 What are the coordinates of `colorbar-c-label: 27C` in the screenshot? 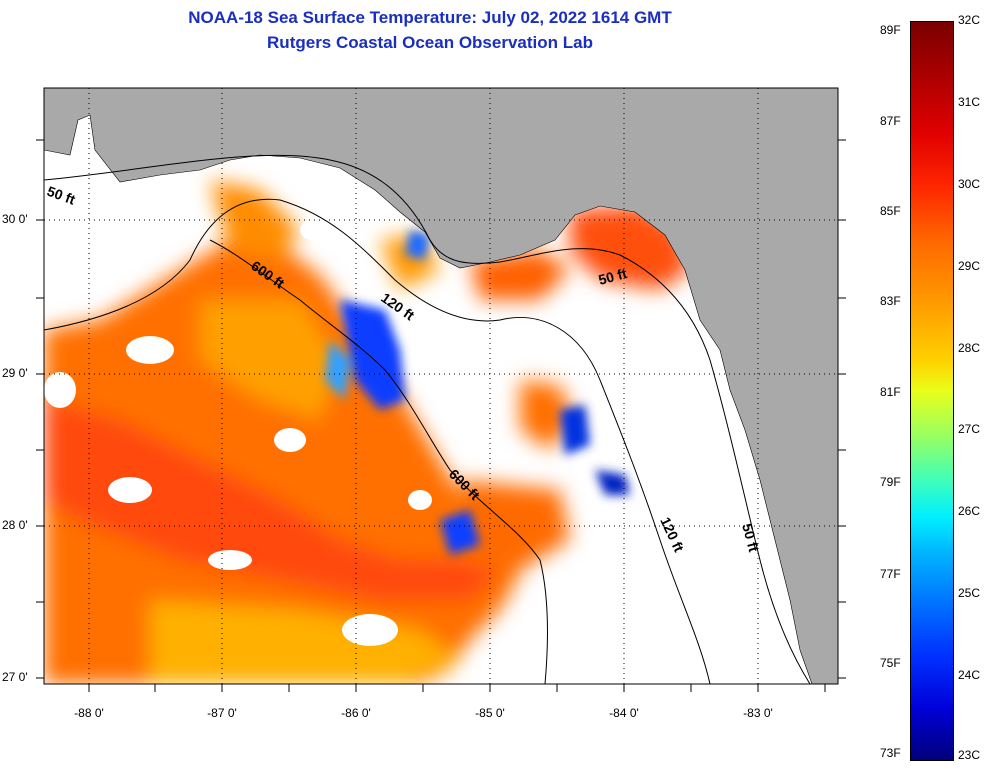 It's located at (969, 429).